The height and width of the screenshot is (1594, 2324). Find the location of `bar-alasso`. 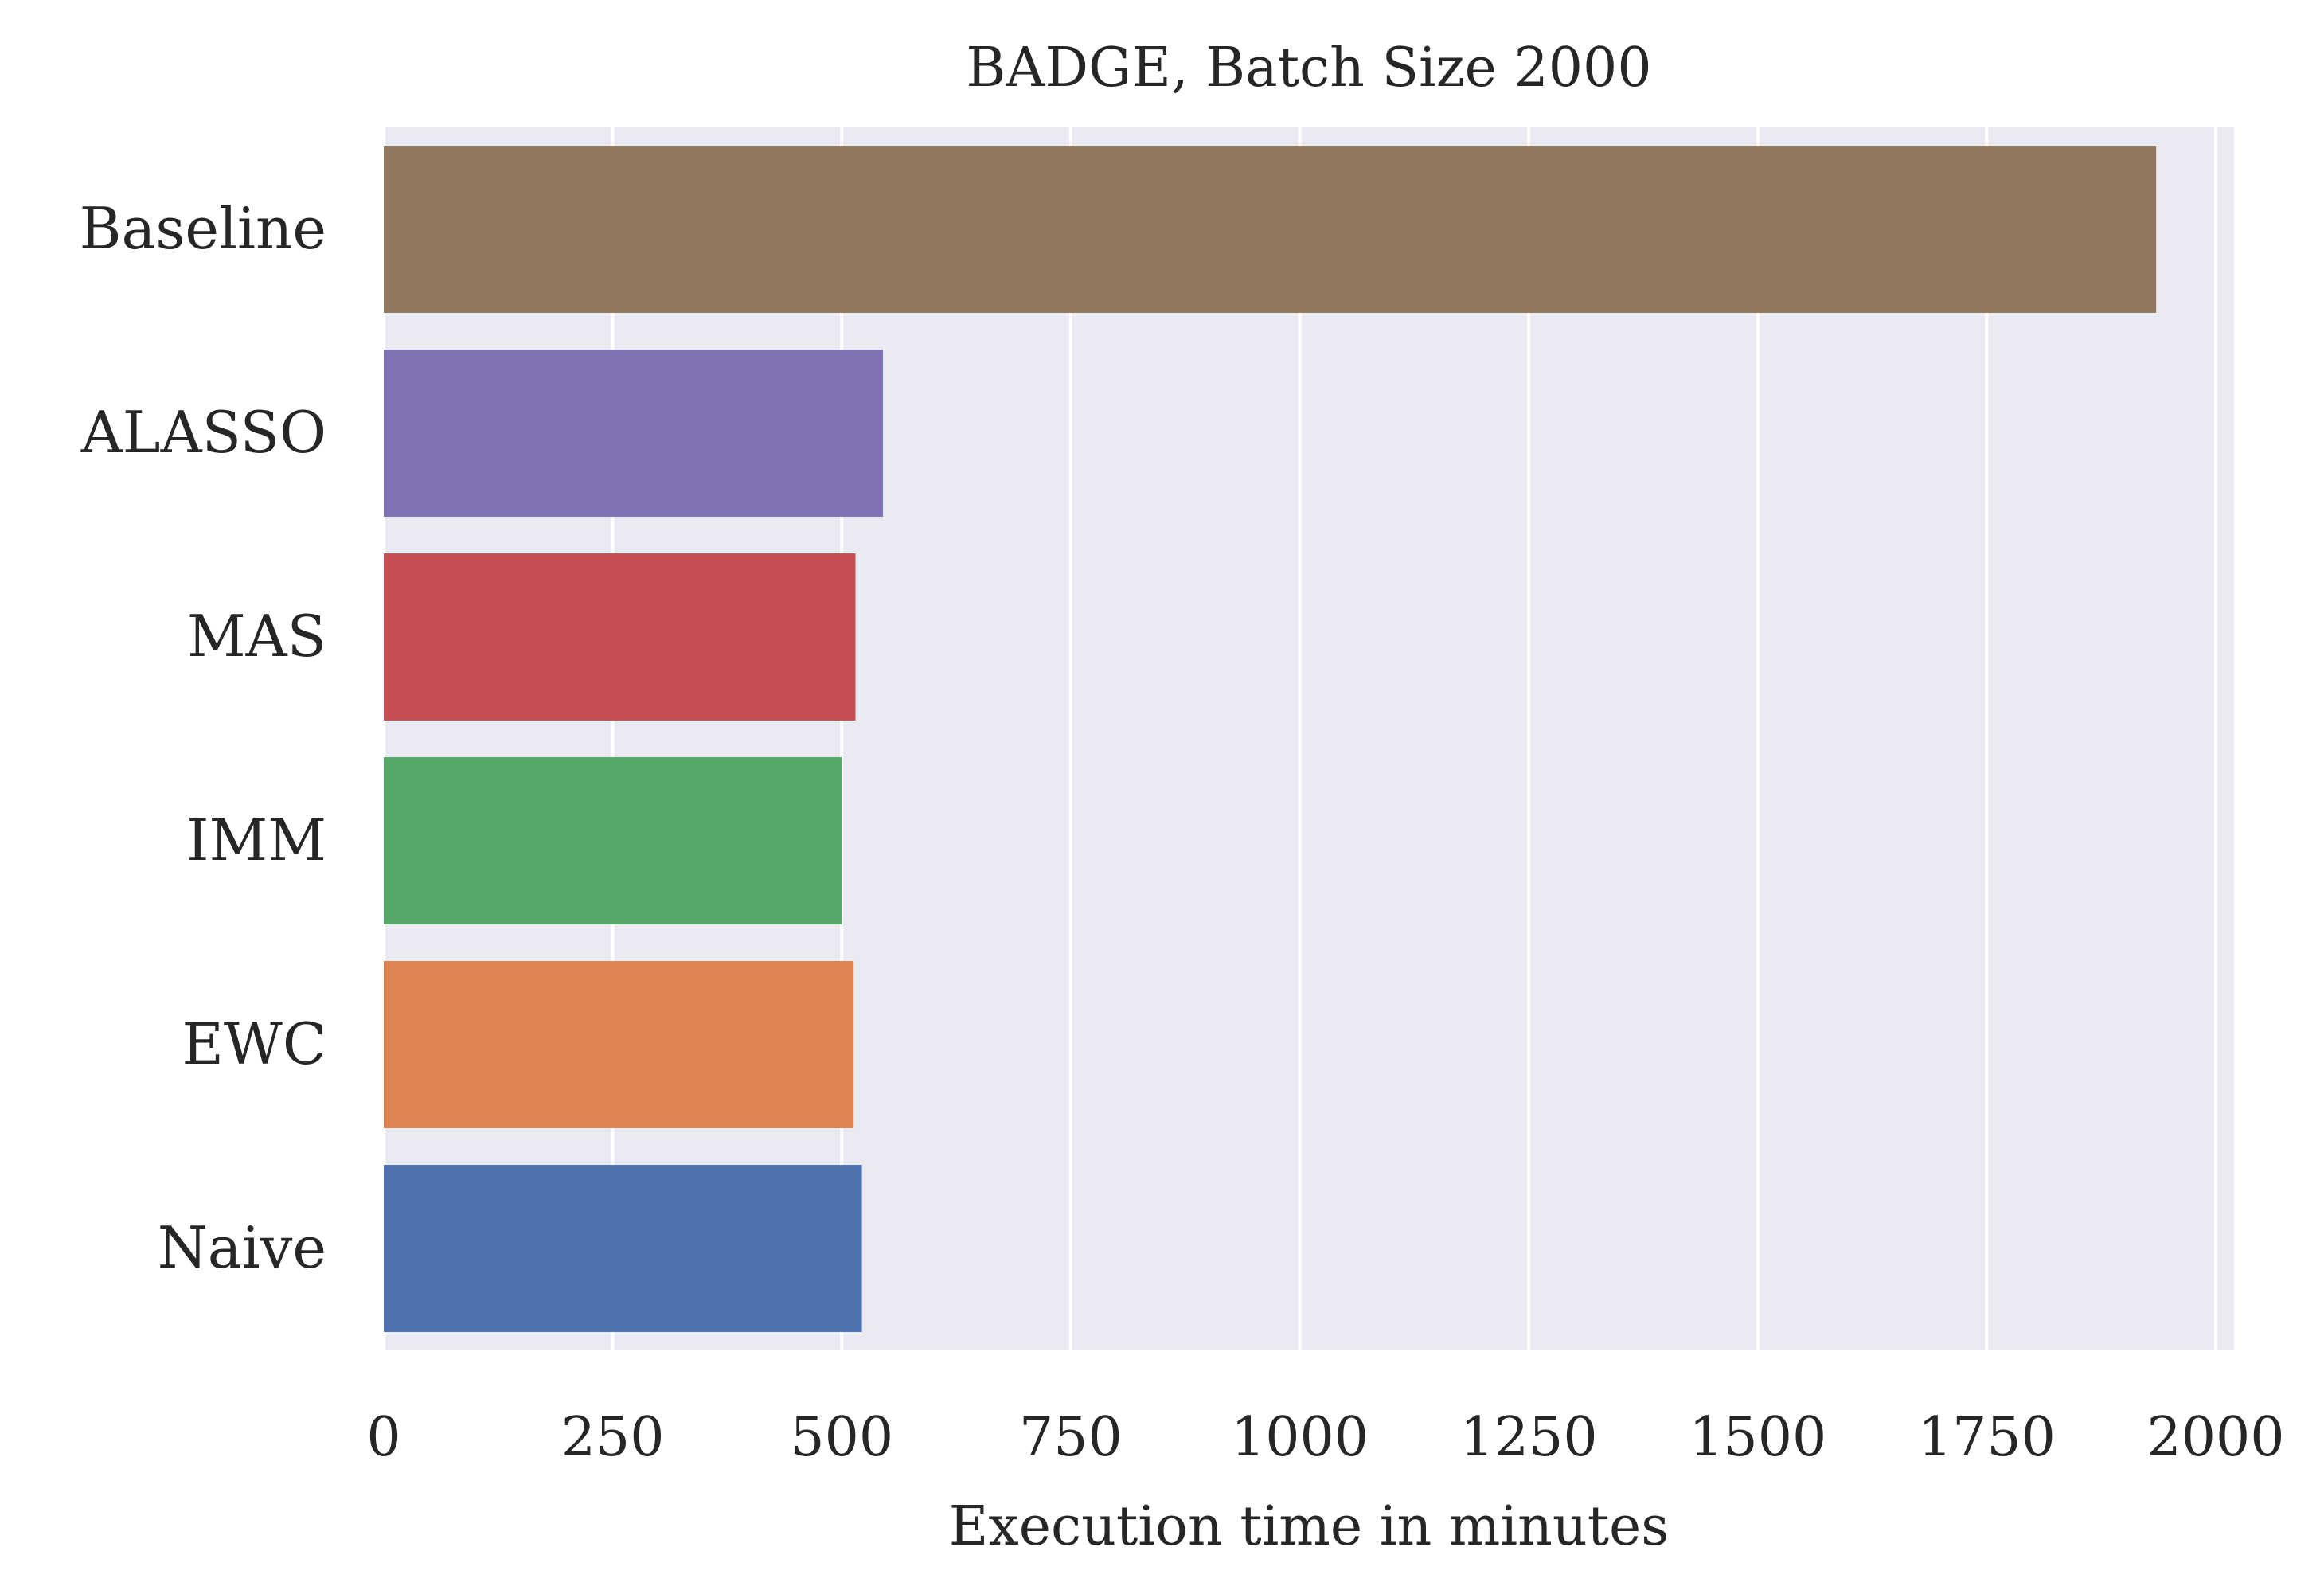

bar-alasso is located at coordinates (634, 434).